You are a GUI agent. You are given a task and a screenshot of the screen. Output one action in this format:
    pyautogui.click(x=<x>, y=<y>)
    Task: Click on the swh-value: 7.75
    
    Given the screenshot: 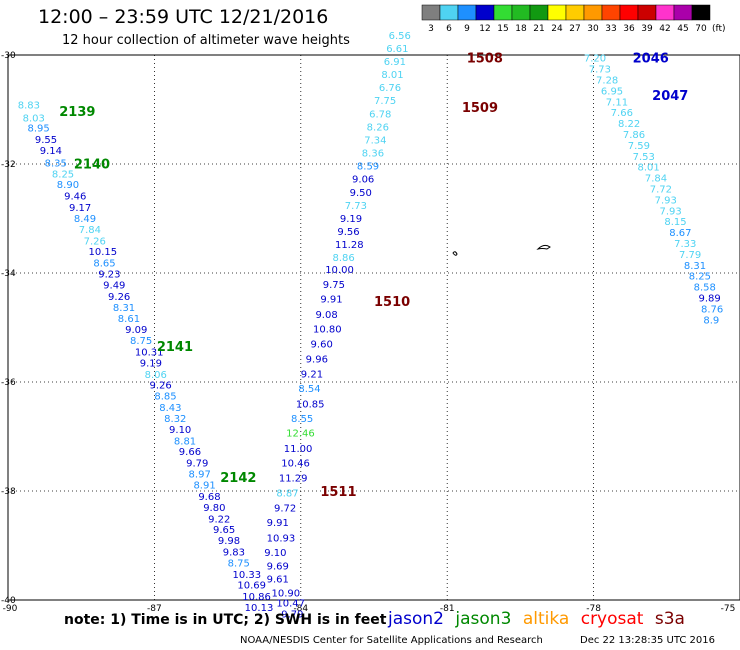 What is the action you would take?
    pyautogui.click(x=385, y=101)
    